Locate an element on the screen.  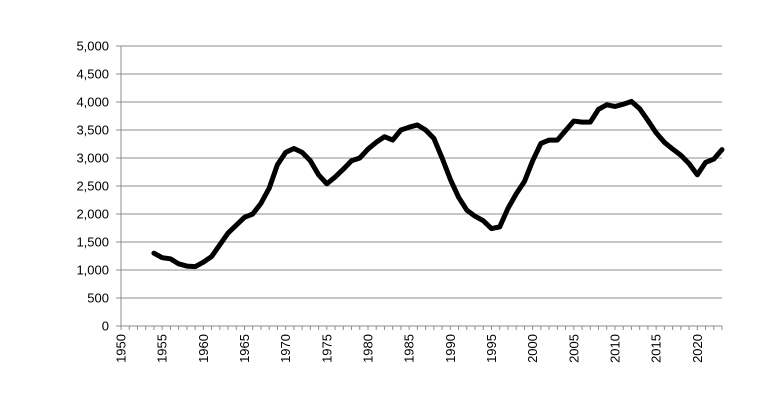
y-tick-label: 2,000 is located at coordinates (92, 214).